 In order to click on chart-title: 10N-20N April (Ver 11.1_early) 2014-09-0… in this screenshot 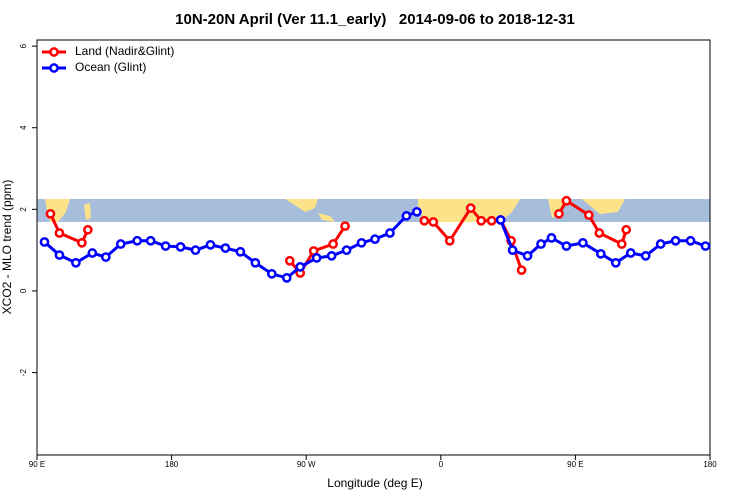, I will do `click(375, 19)`.